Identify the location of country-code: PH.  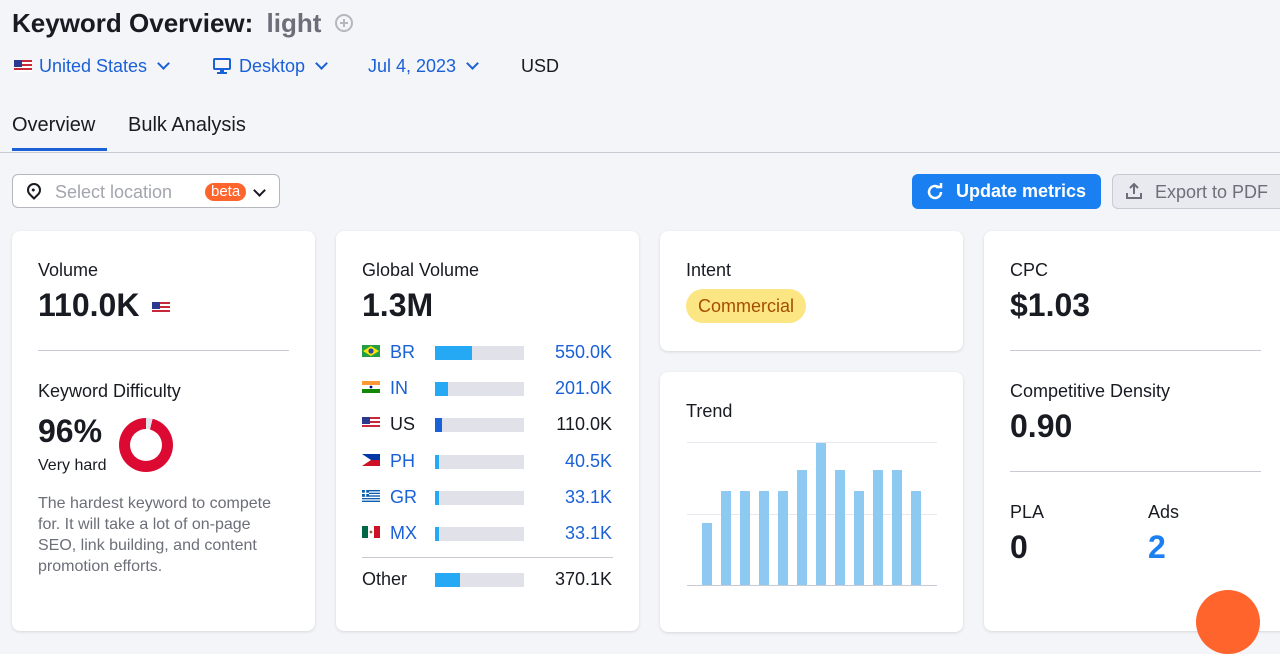
(403, 461).